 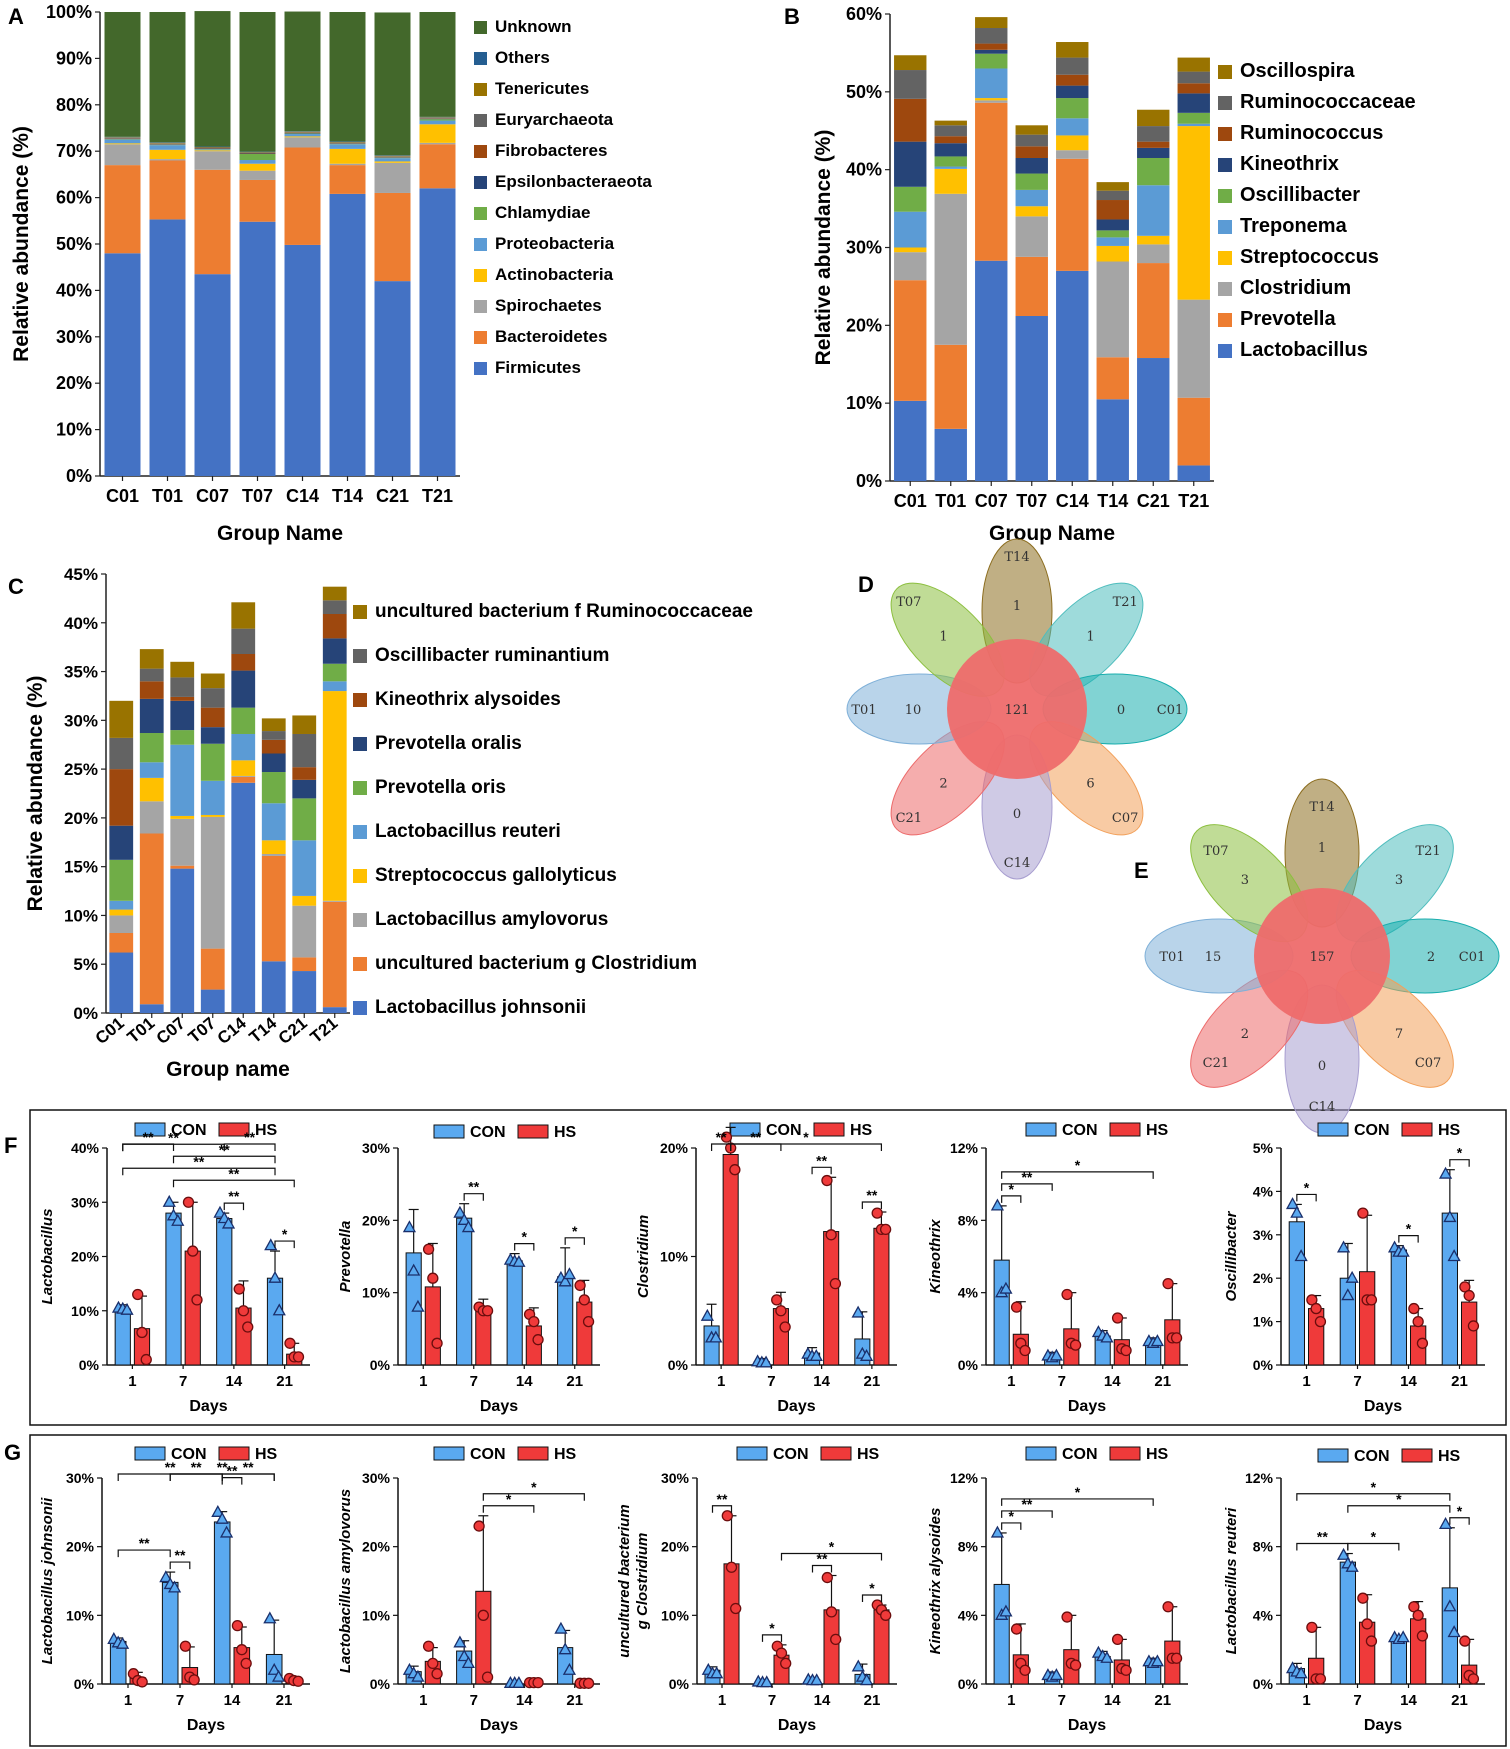 What do you see at coordinates (1322, 848) in the screenshot?
I see `petal-count-t14: 1` at bounding box center [1322, 848].